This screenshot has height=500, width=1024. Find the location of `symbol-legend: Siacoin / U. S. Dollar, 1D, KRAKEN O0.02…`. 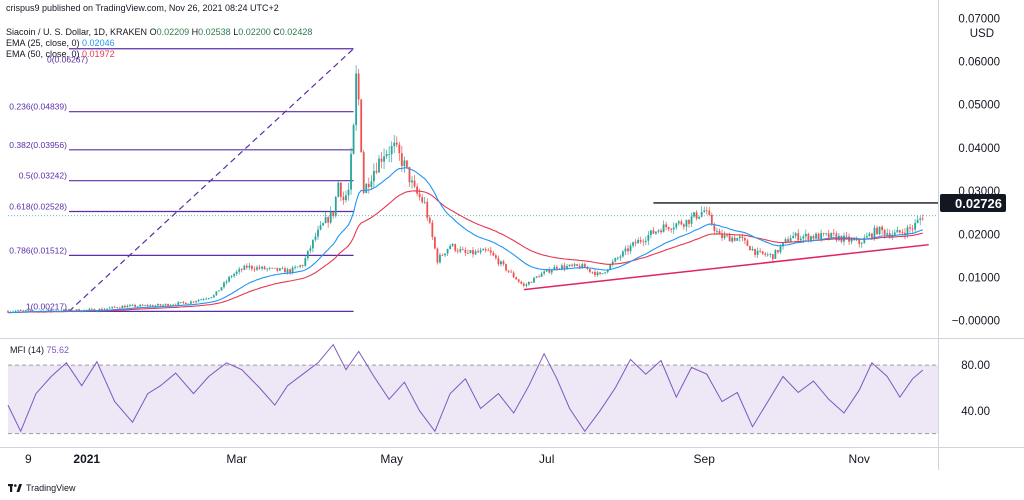

symbol-legend: Siacoin / U. S. Dollar, 1D, KRAKEN O0.02… is located at coordinates (159, 32).